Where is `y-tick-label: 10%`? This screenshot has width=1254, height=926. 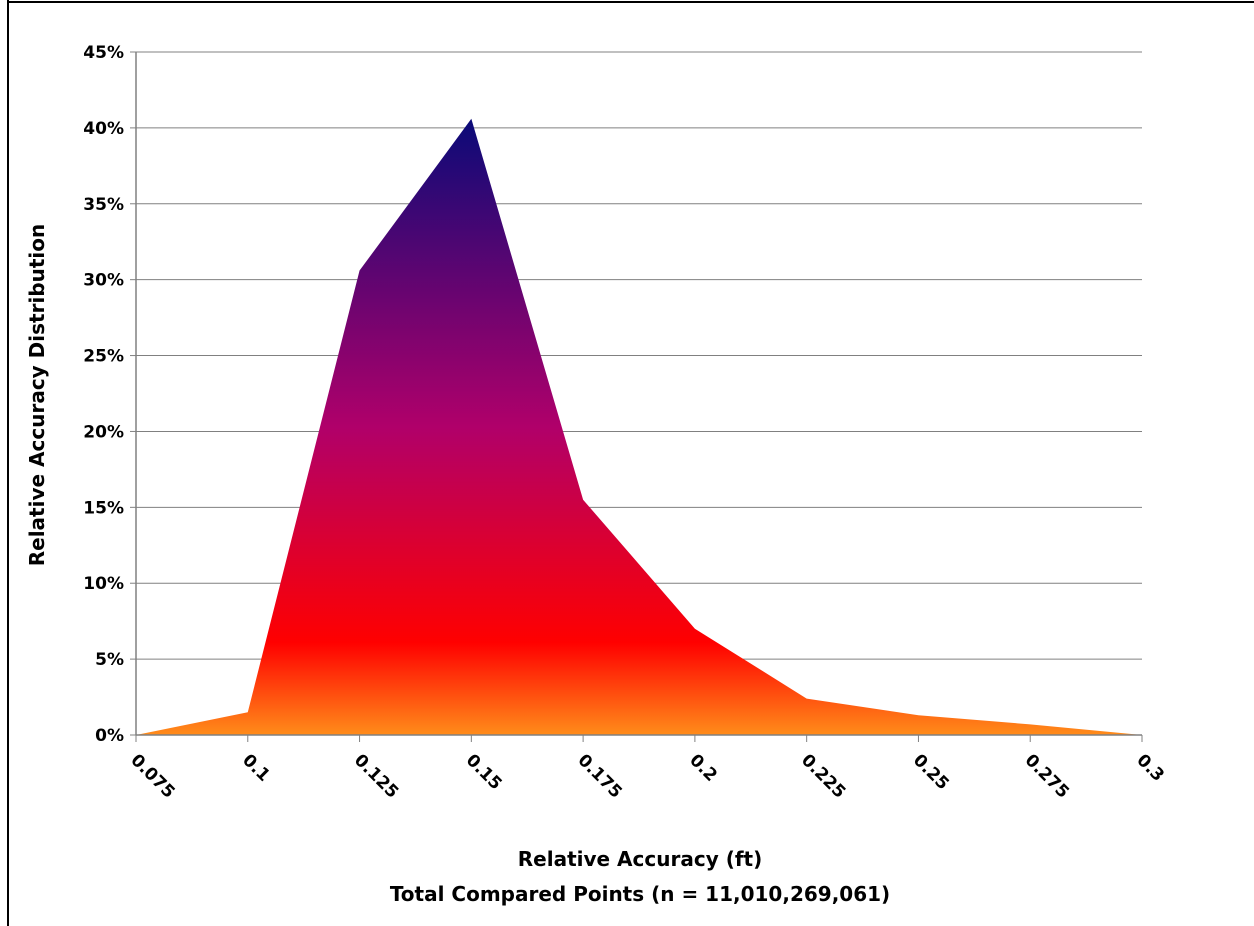
y-tick-label: 10% is located at coordinates (103, 584).